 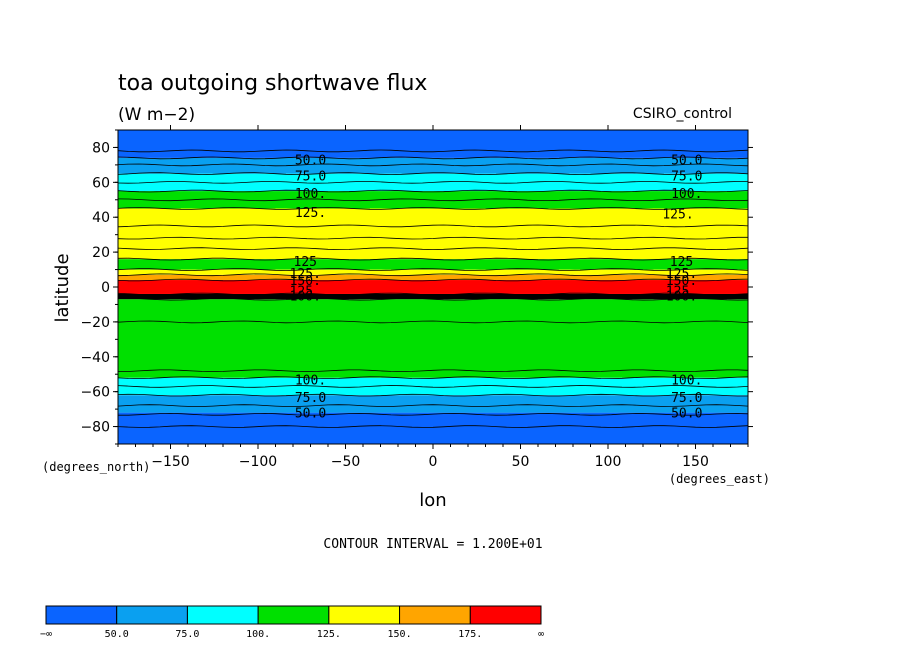 I want to click on y-tick-label-4: 0, so click(x=105, y=288).